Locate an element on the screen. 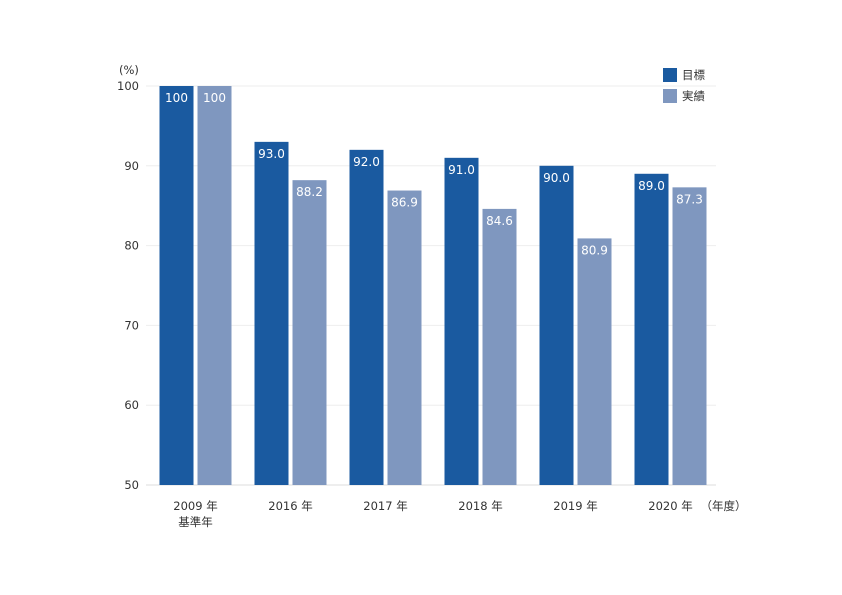 The height and width of the screenshot is (595, 842). x-tick-sublabel: 基準年 is located at coordinates (195, 522).